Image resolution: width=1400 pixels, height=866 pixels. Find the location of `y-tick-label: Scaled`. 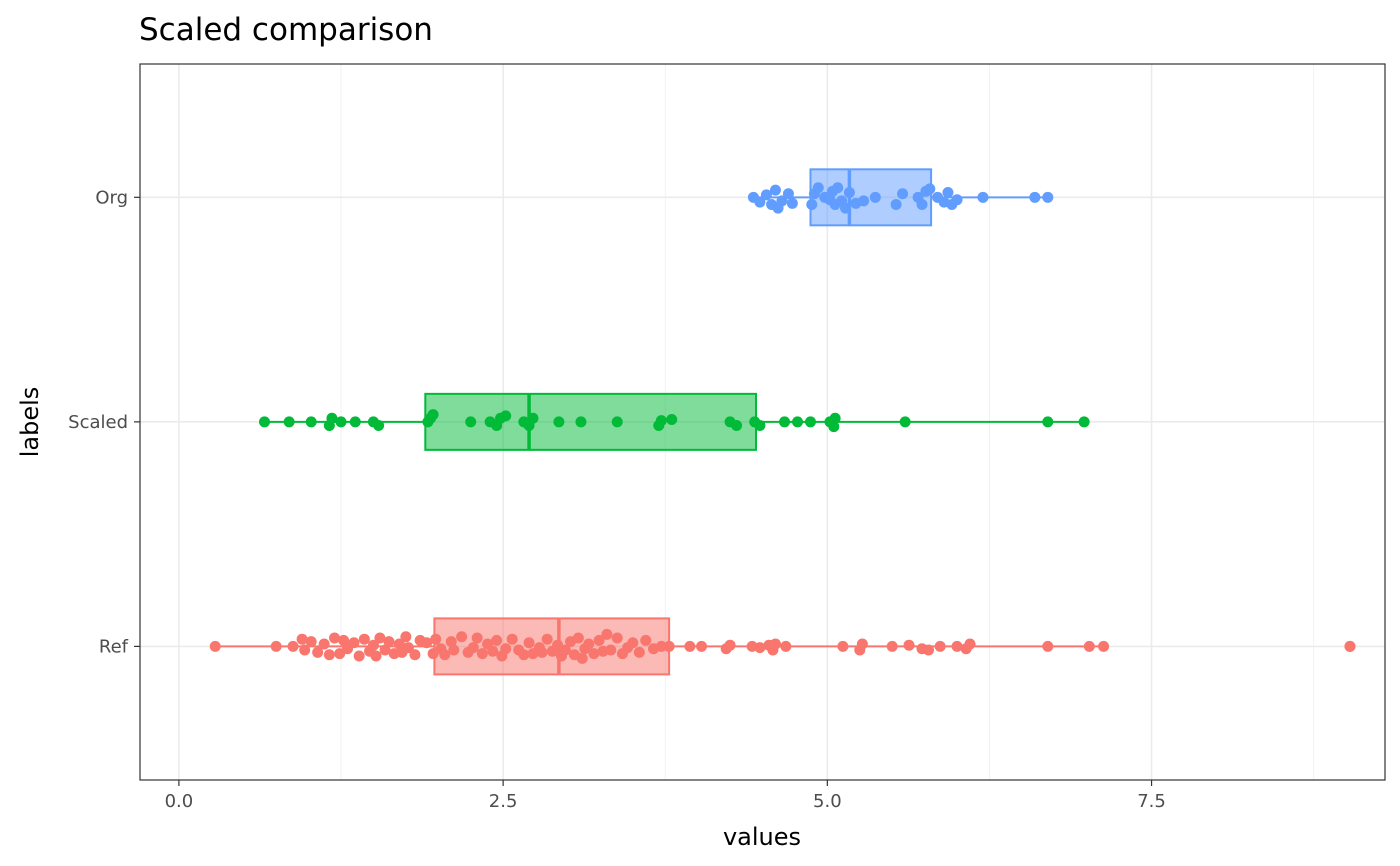

y-tick-label: Scaled is located at coordinates (98, 422).